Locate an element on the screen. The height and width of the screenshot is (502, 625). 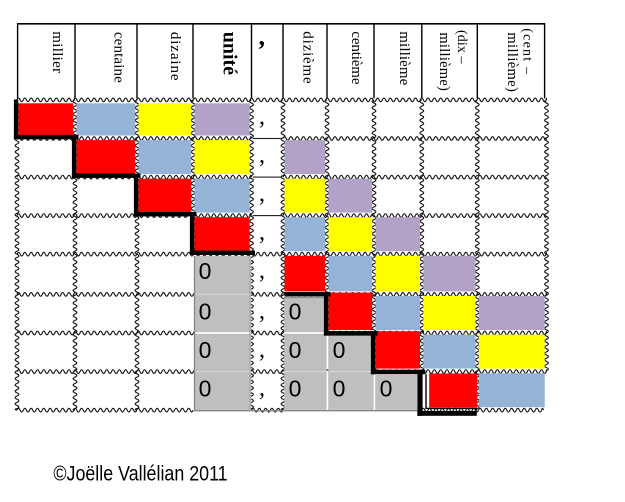
svg-text: millième is located at coordinates (404, 58).